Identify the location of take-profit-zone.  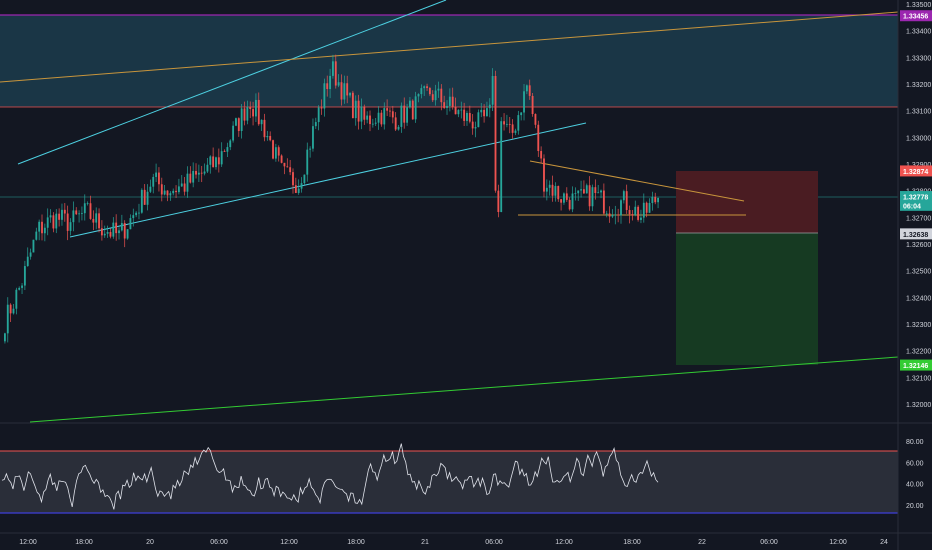
(747, 299).